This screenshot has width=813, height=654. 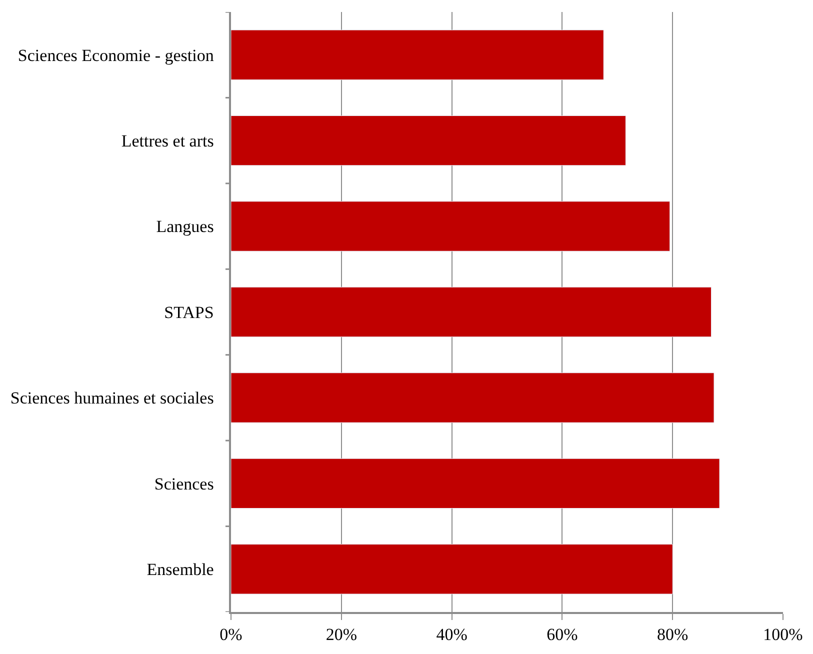 What do you see at coordinates (167, 141) in the screenshot?
I see `y-tick-label: Lettres et arts` at bounding box center [167, 141].